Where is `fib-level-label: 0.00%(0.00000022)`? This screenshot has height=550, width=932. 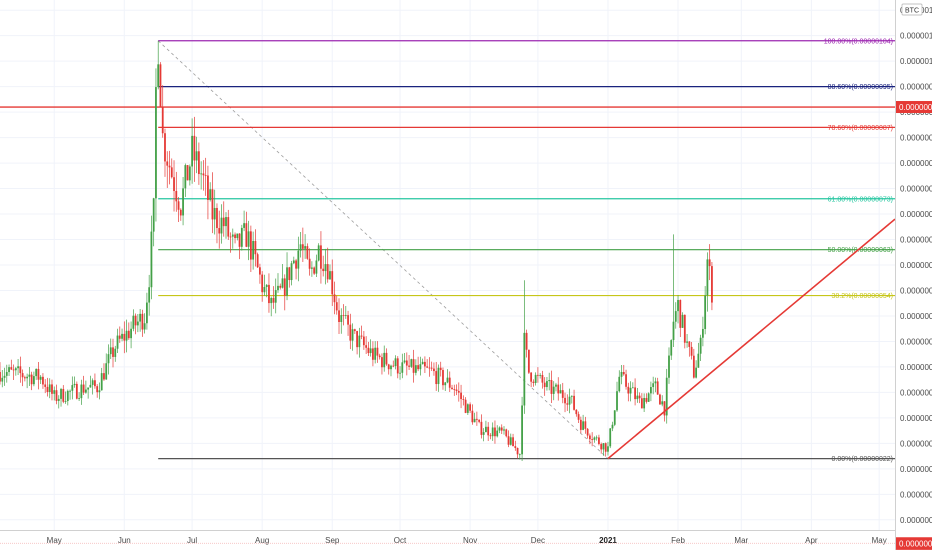 fib-level-label: 0.00%(0.00000022) is located at coordinates (863, 459).